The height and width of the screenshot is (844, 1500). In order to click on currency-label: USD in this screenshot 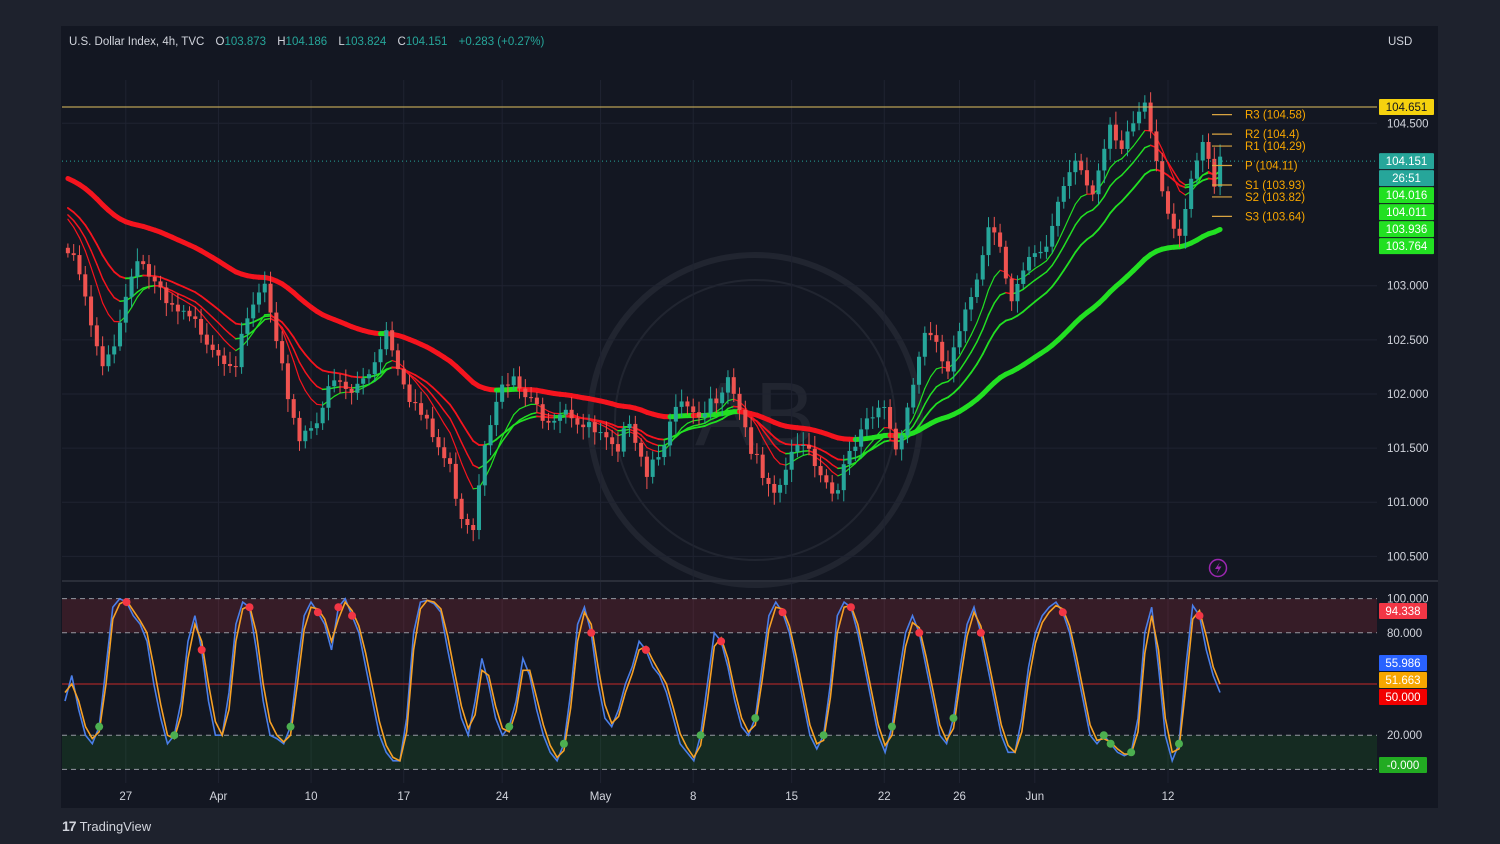, I will do `click(1400, 42)`.